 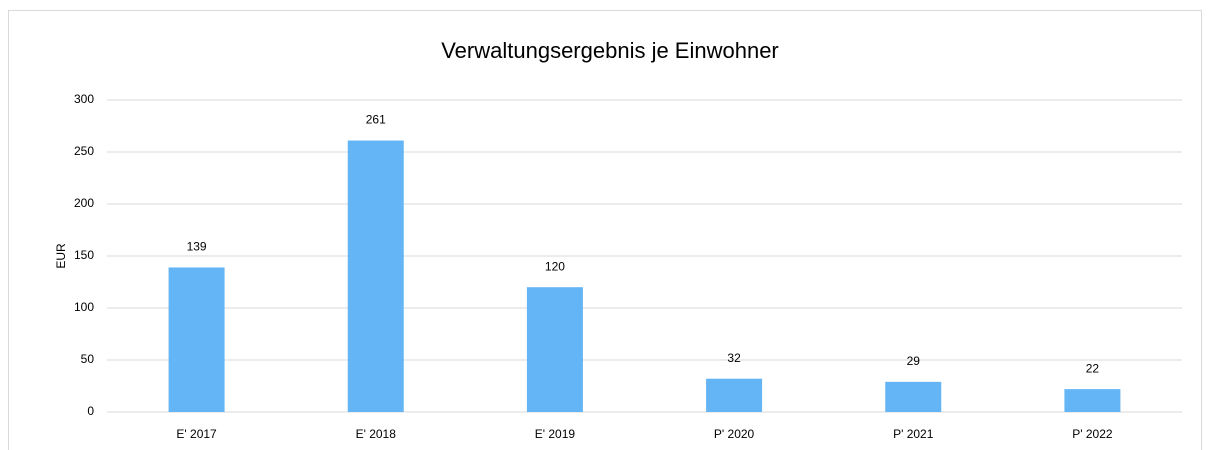 I want to click on x-tick-label: E' 2019, so click(x=555, y=434).